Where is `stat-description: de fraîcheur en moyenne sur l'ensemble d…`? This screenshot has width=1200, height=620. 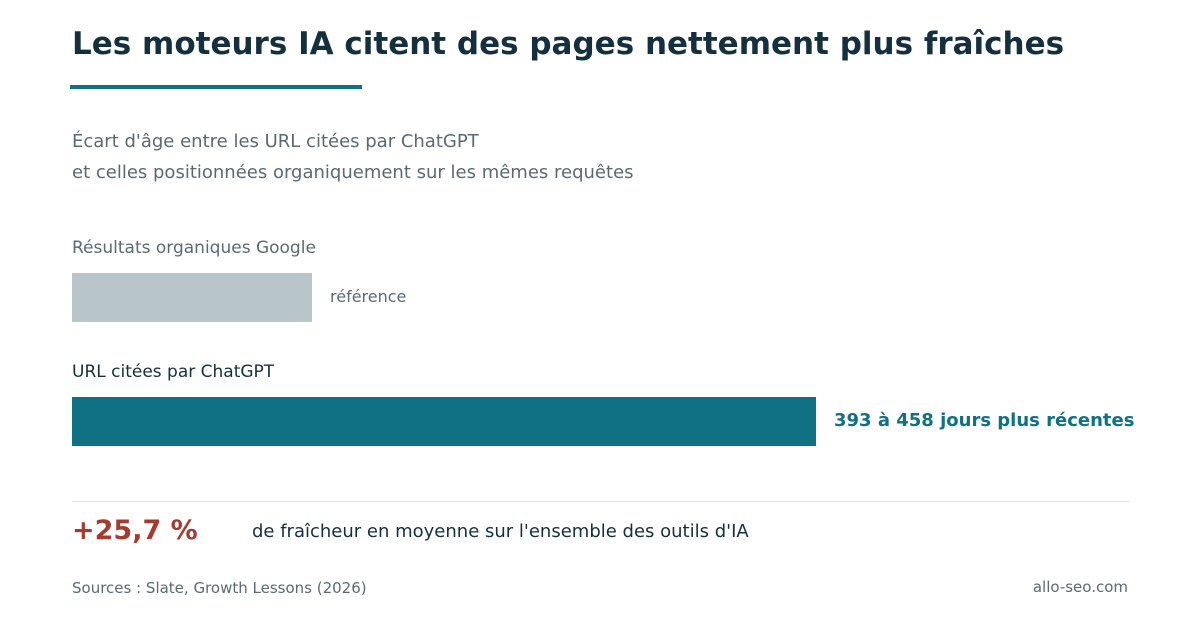 stat-description: de fraîcheur en moyenne sur l'ensemble d… is located at coordinates (500, 531).